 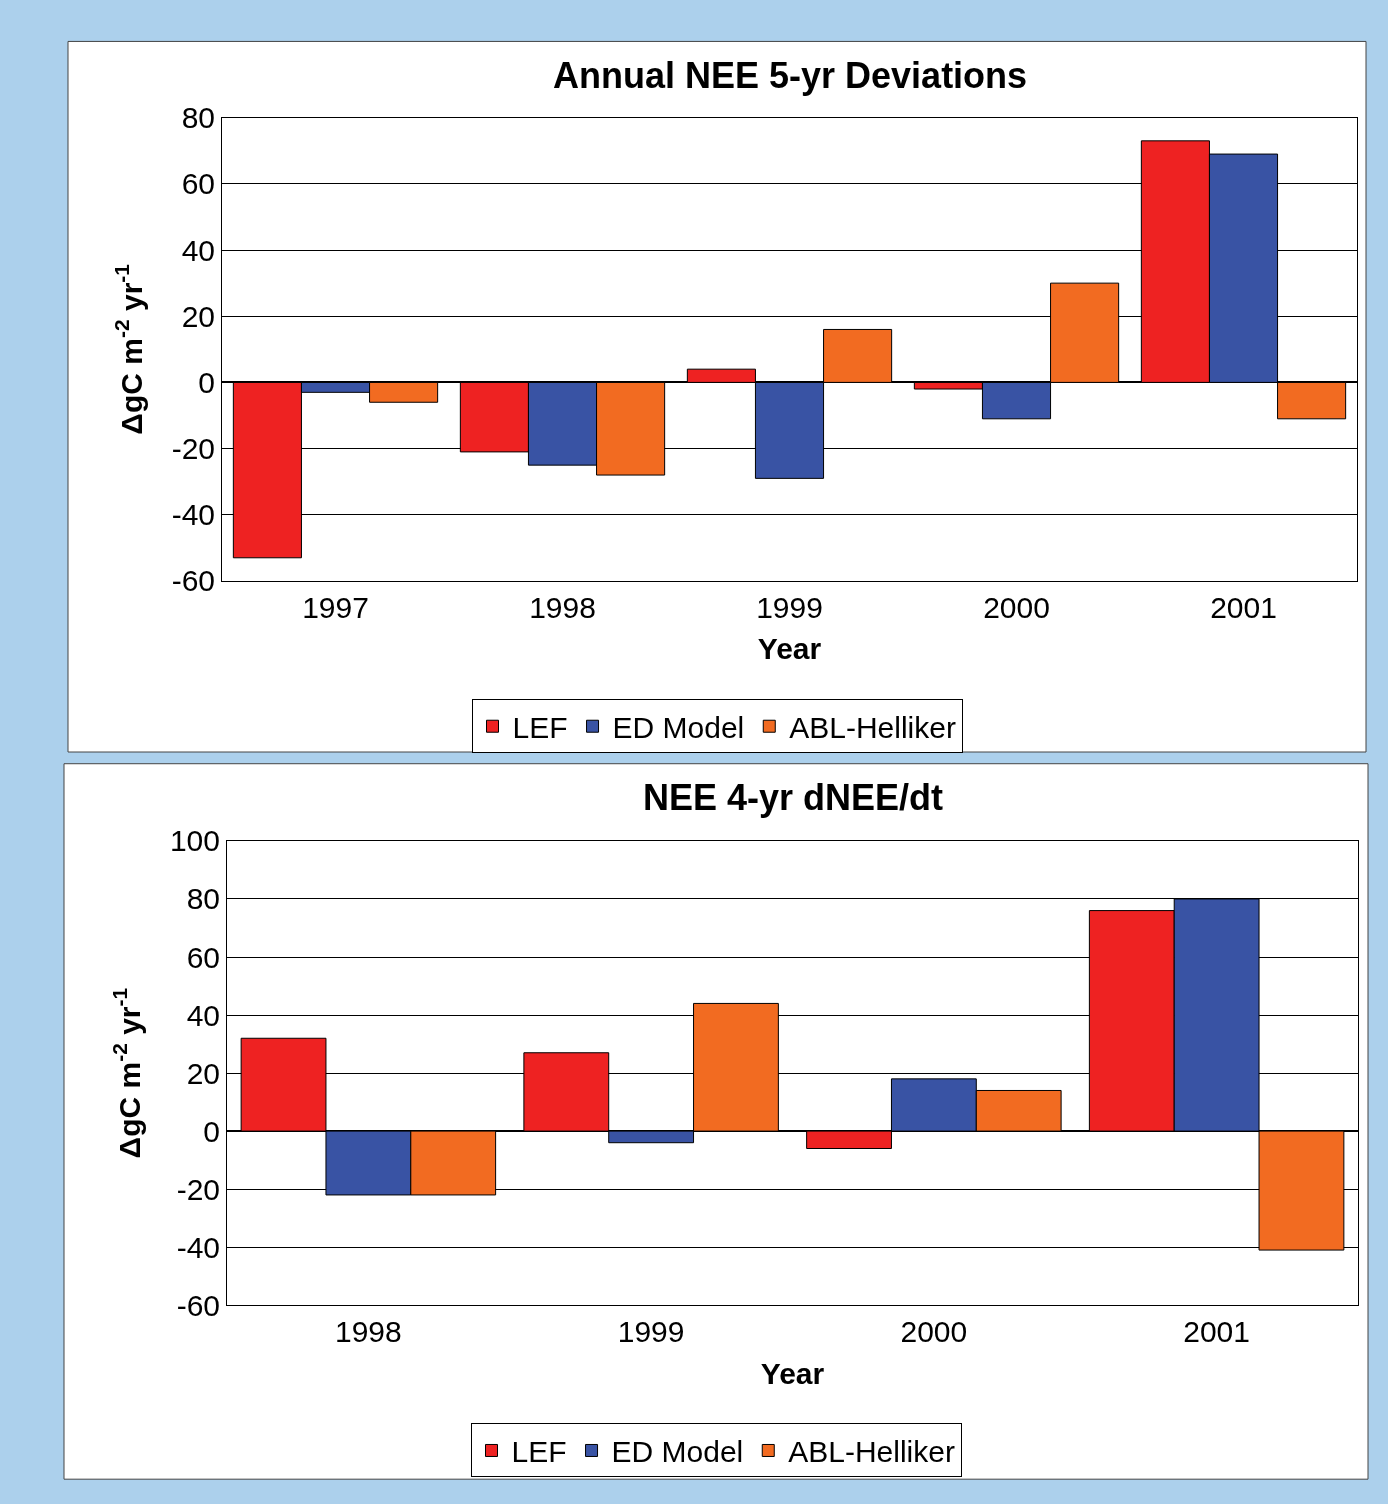 I want to click on chart-title: NEE 4-yr dNEE/dt, so click(x=793, y=797).